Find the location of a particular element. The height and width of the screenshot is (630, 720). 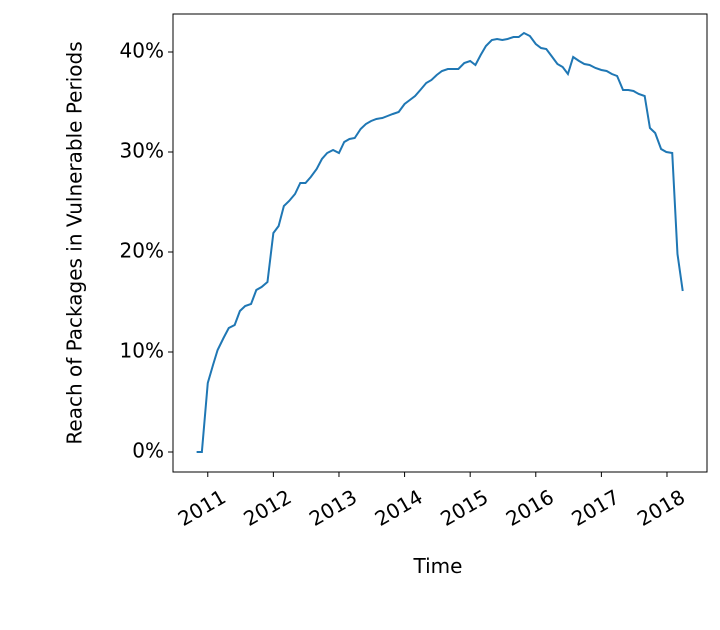

x-tick-label: 2016 is located at coordinates (530, 508).